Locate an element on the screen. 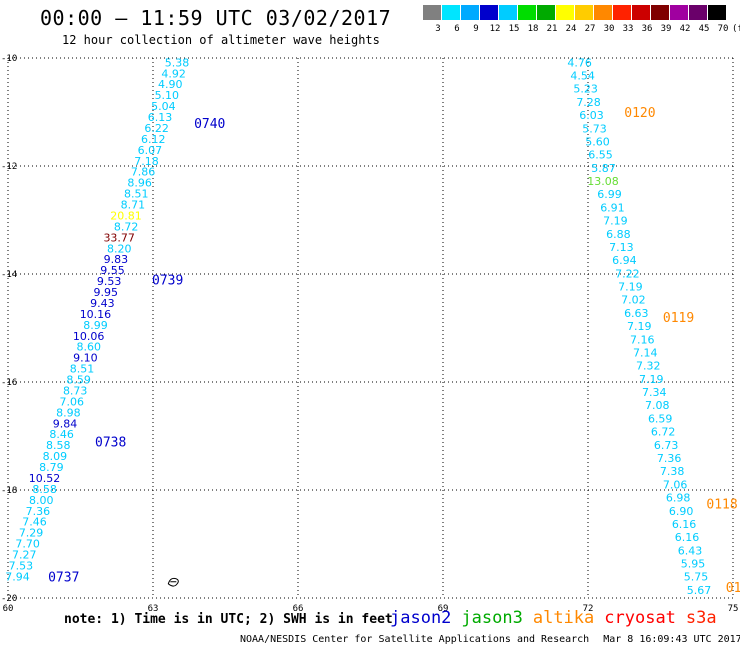  wave-height-value: 5.75 is located at coordinates (696, 577).